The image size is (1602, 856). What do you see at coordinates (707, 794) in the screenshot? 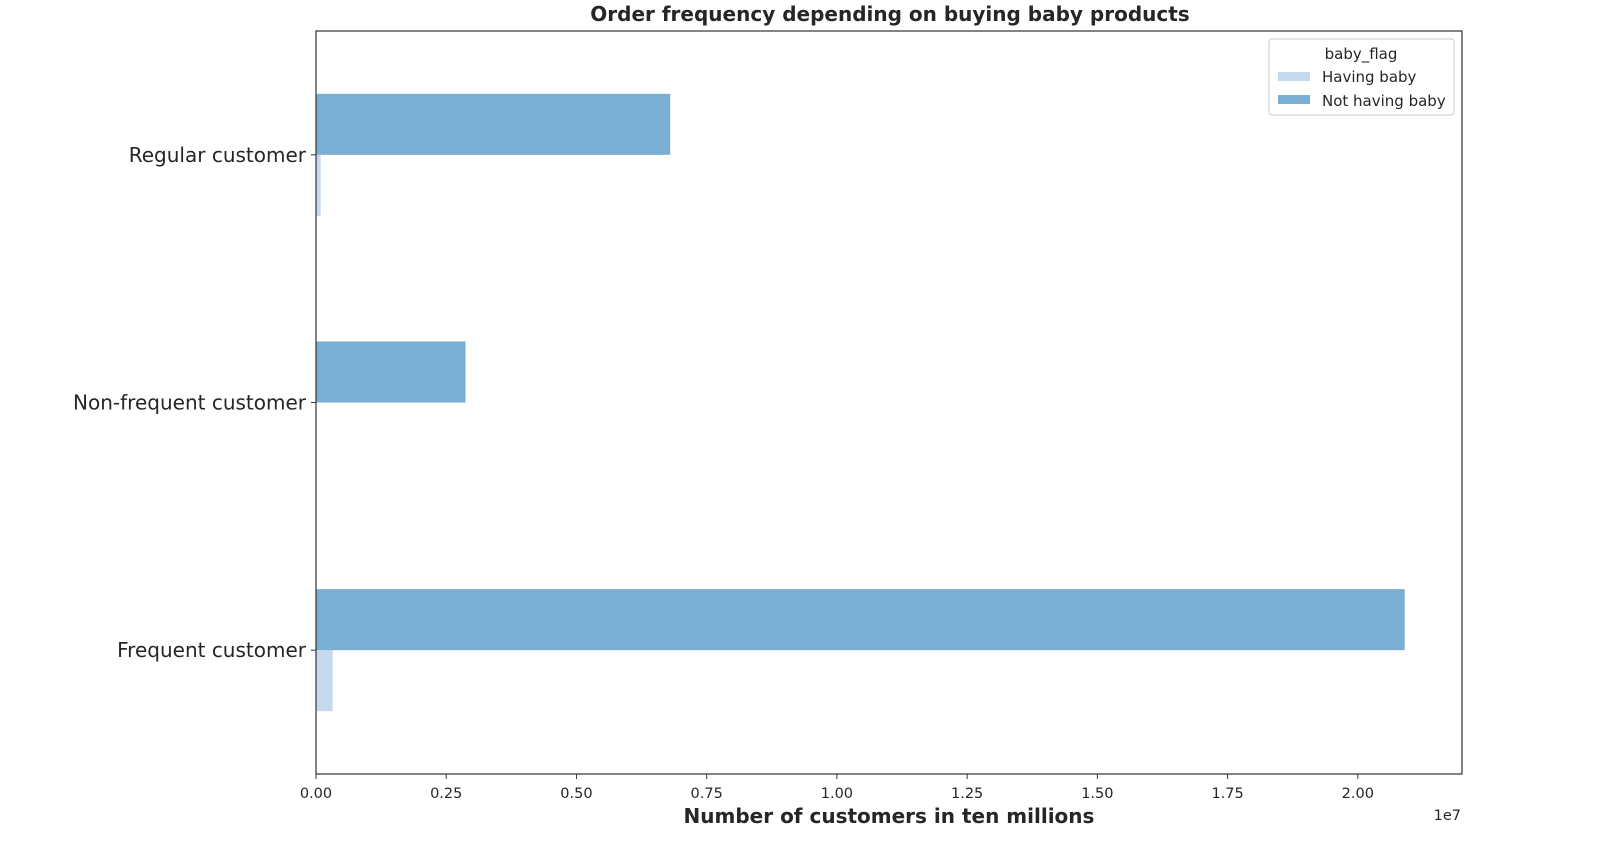
I see `x-tick-label-3: 0.75` at bounding box center [707, 794].